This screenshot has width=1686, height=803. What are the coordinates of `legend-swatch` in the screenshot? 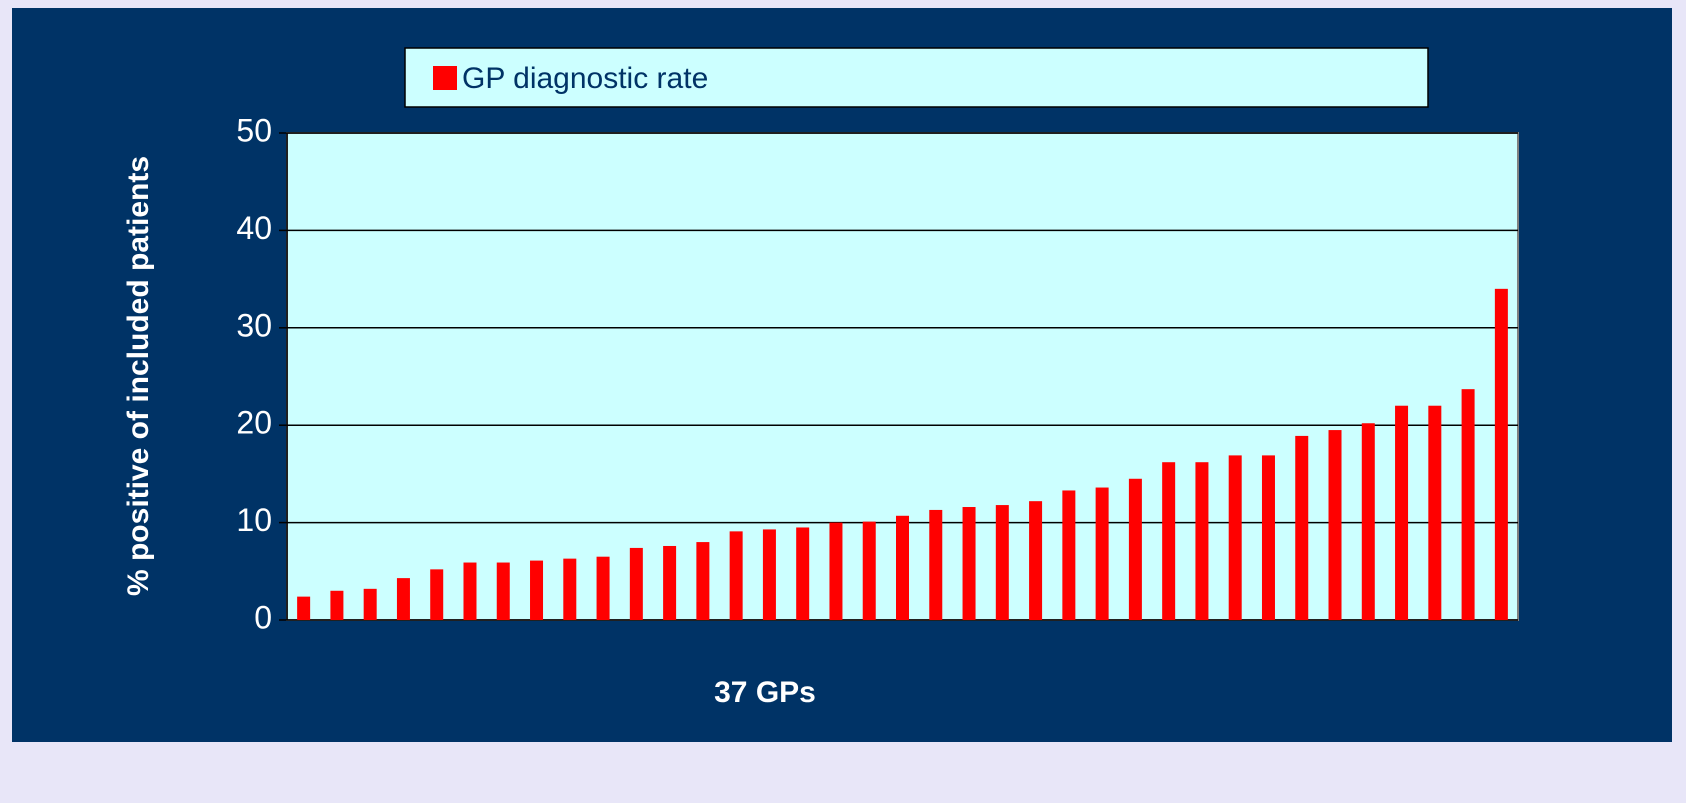 It's located at (445, 78).